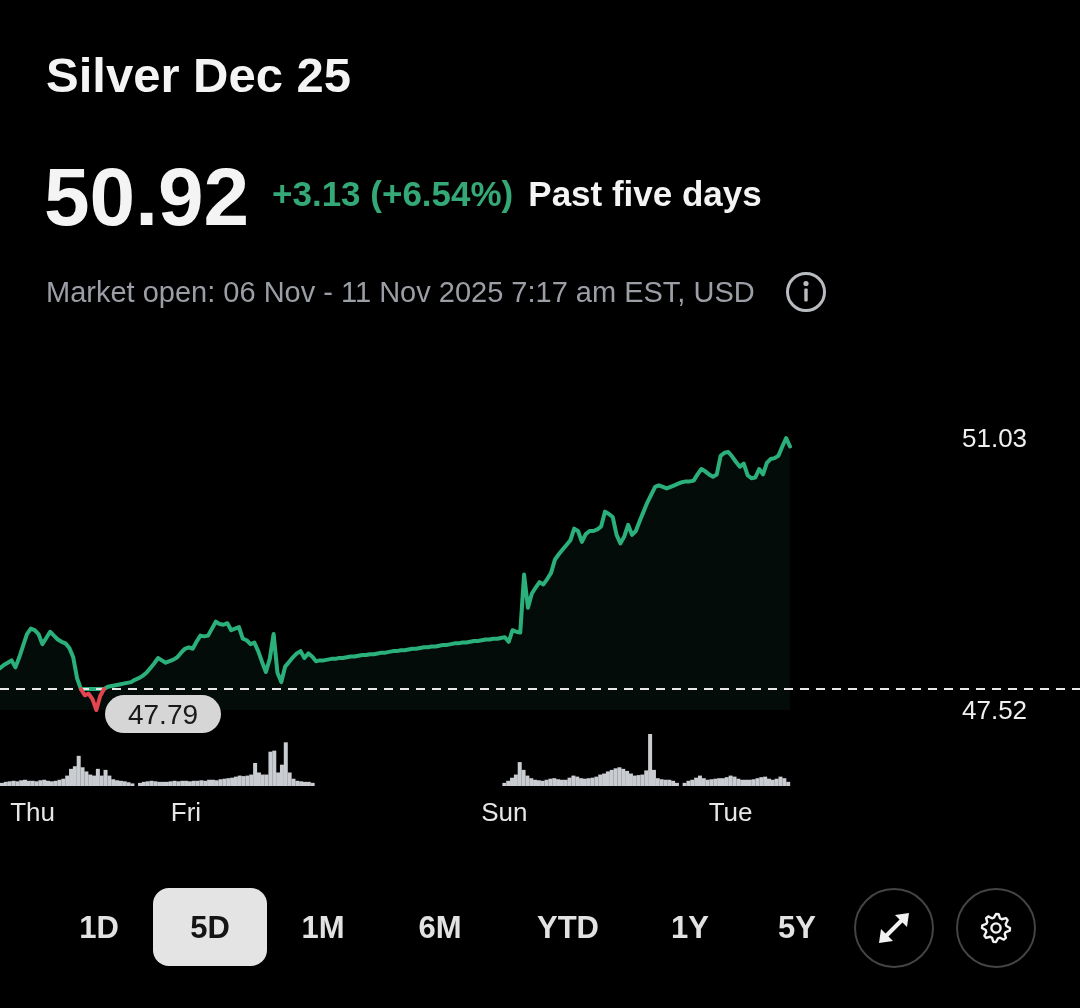 The width and height of the screenshot is (1080, 1008). I want to click on text: 1M, so click(323, 927).